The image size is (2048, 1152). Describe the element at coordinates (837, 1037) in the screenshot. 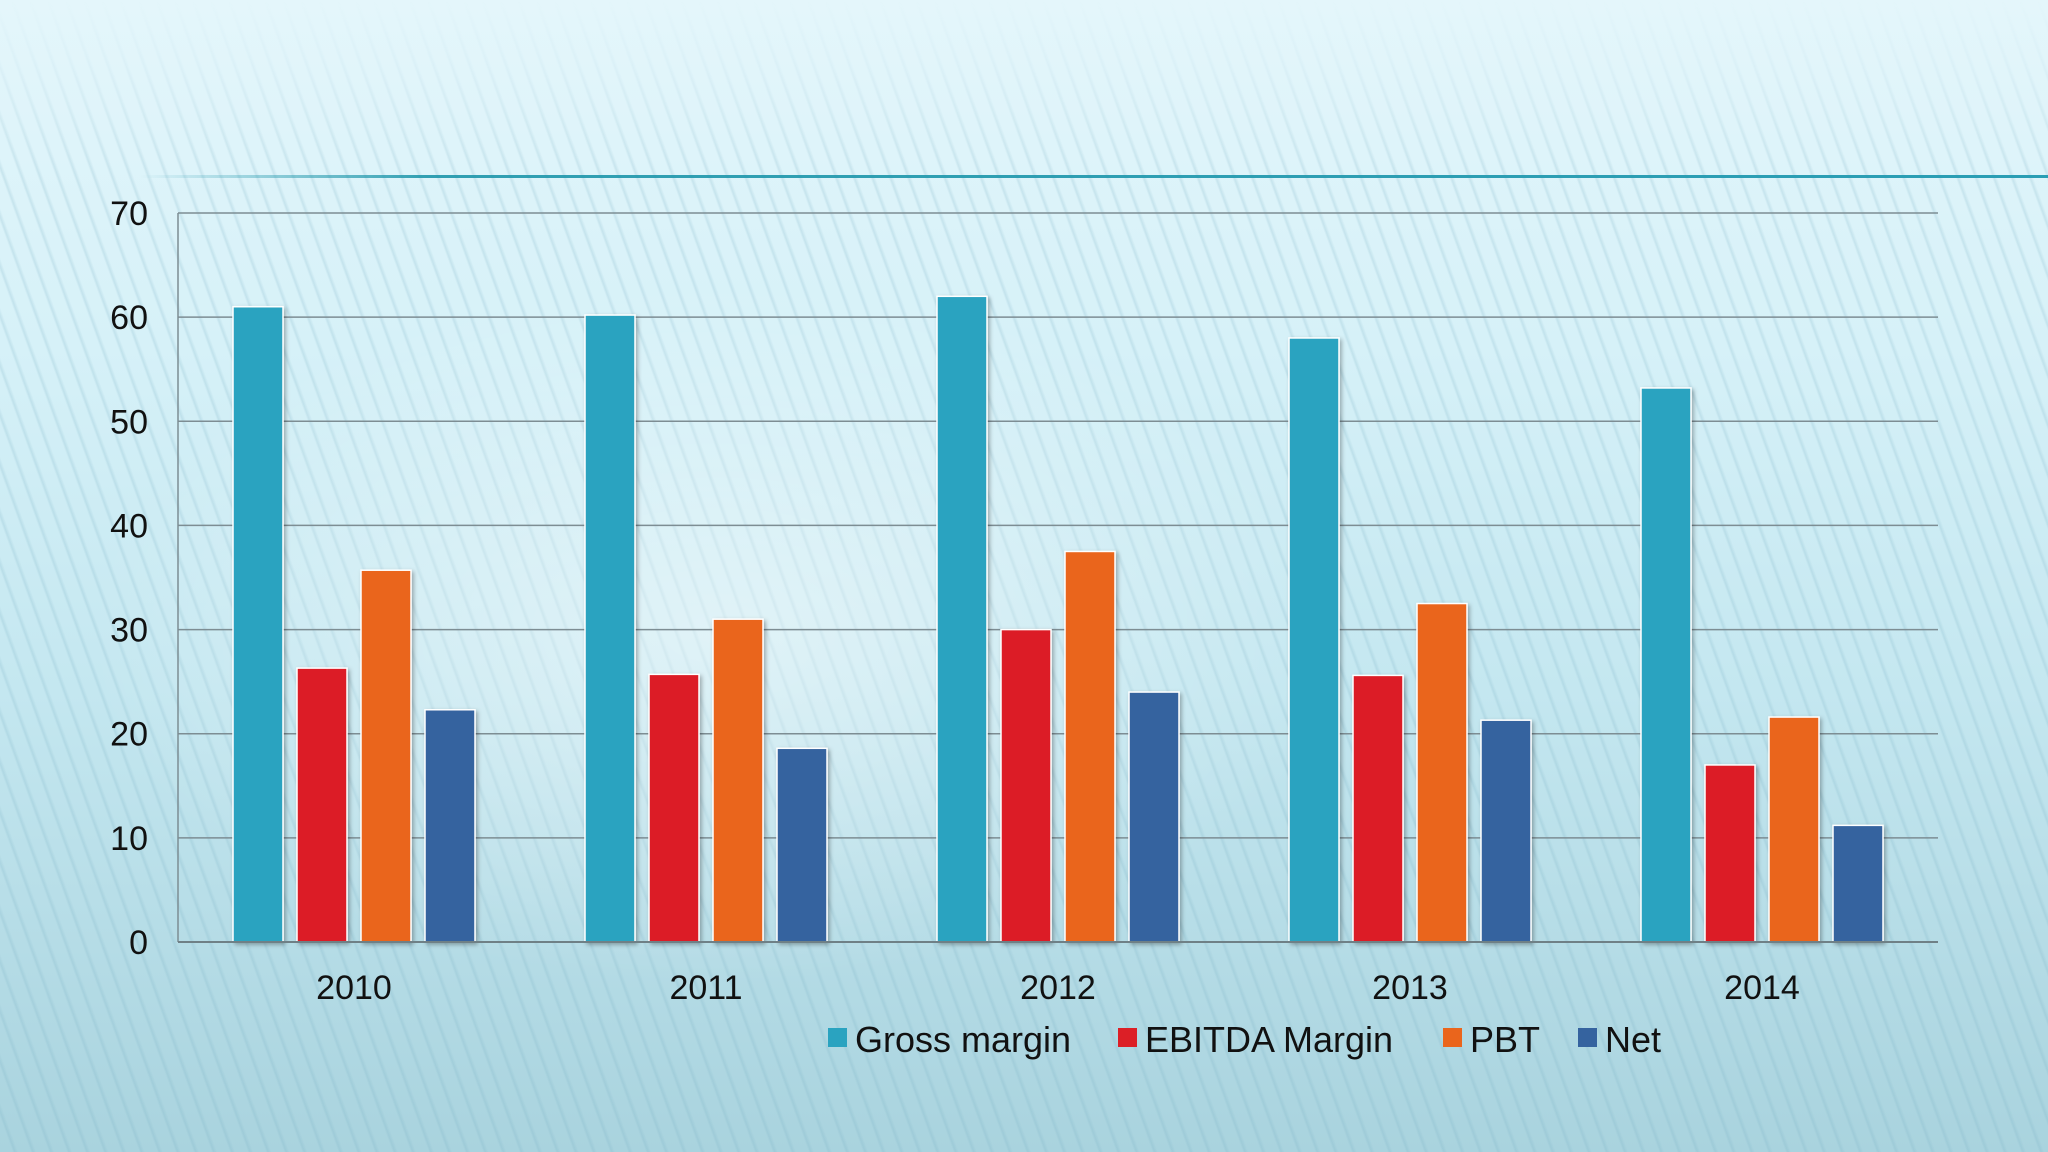

I see `legend-swatch-gross-margin` at that location.